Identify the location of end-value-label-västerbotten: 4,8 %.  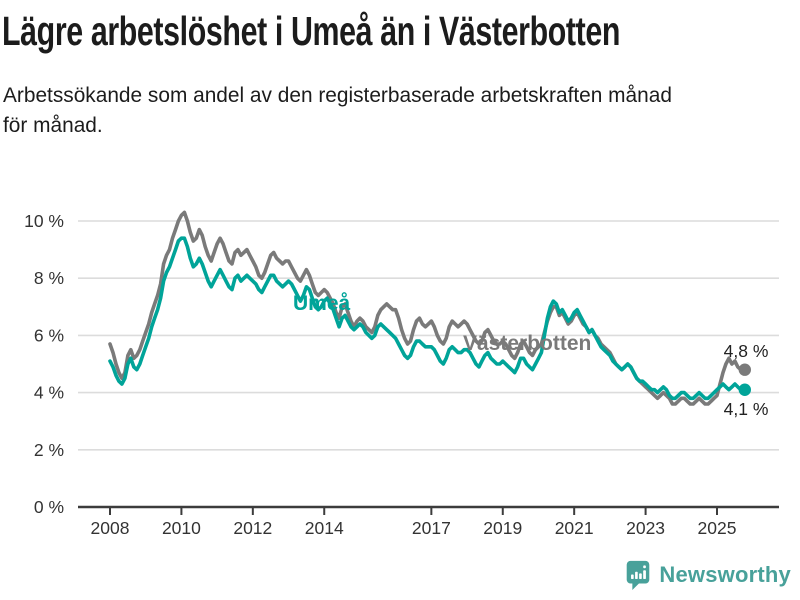
(746, 351).